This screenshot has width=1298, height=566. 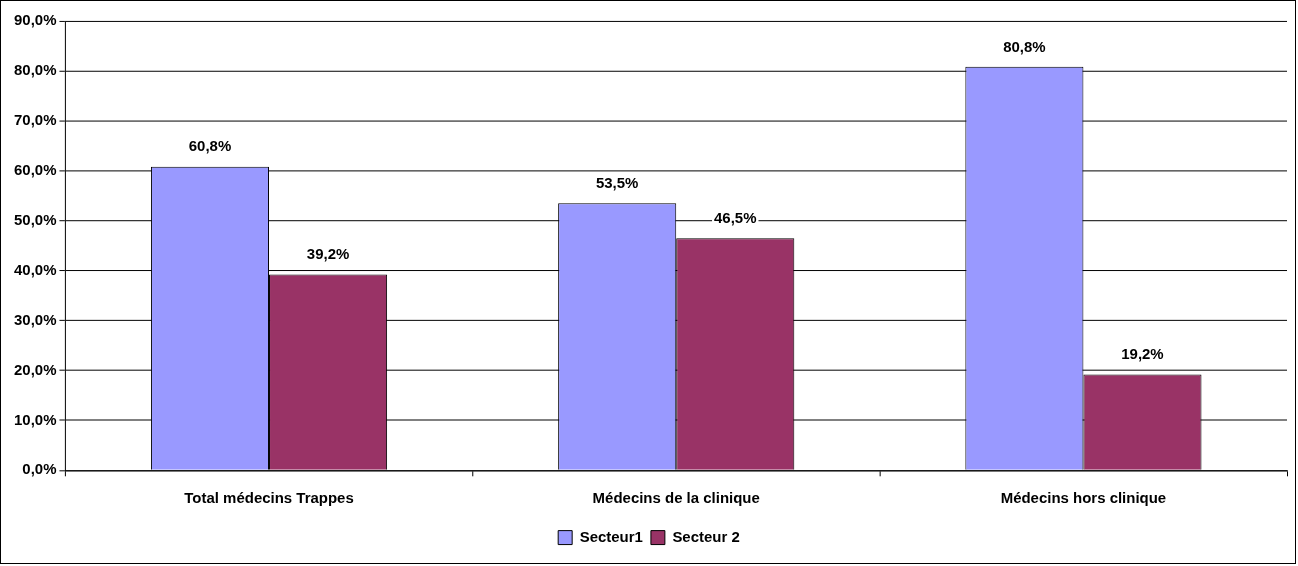 What do you see at coordinates (35, 419) in the screenshot?
I see `y-tick-label: 10,0%` at bounding box center [35, 419].